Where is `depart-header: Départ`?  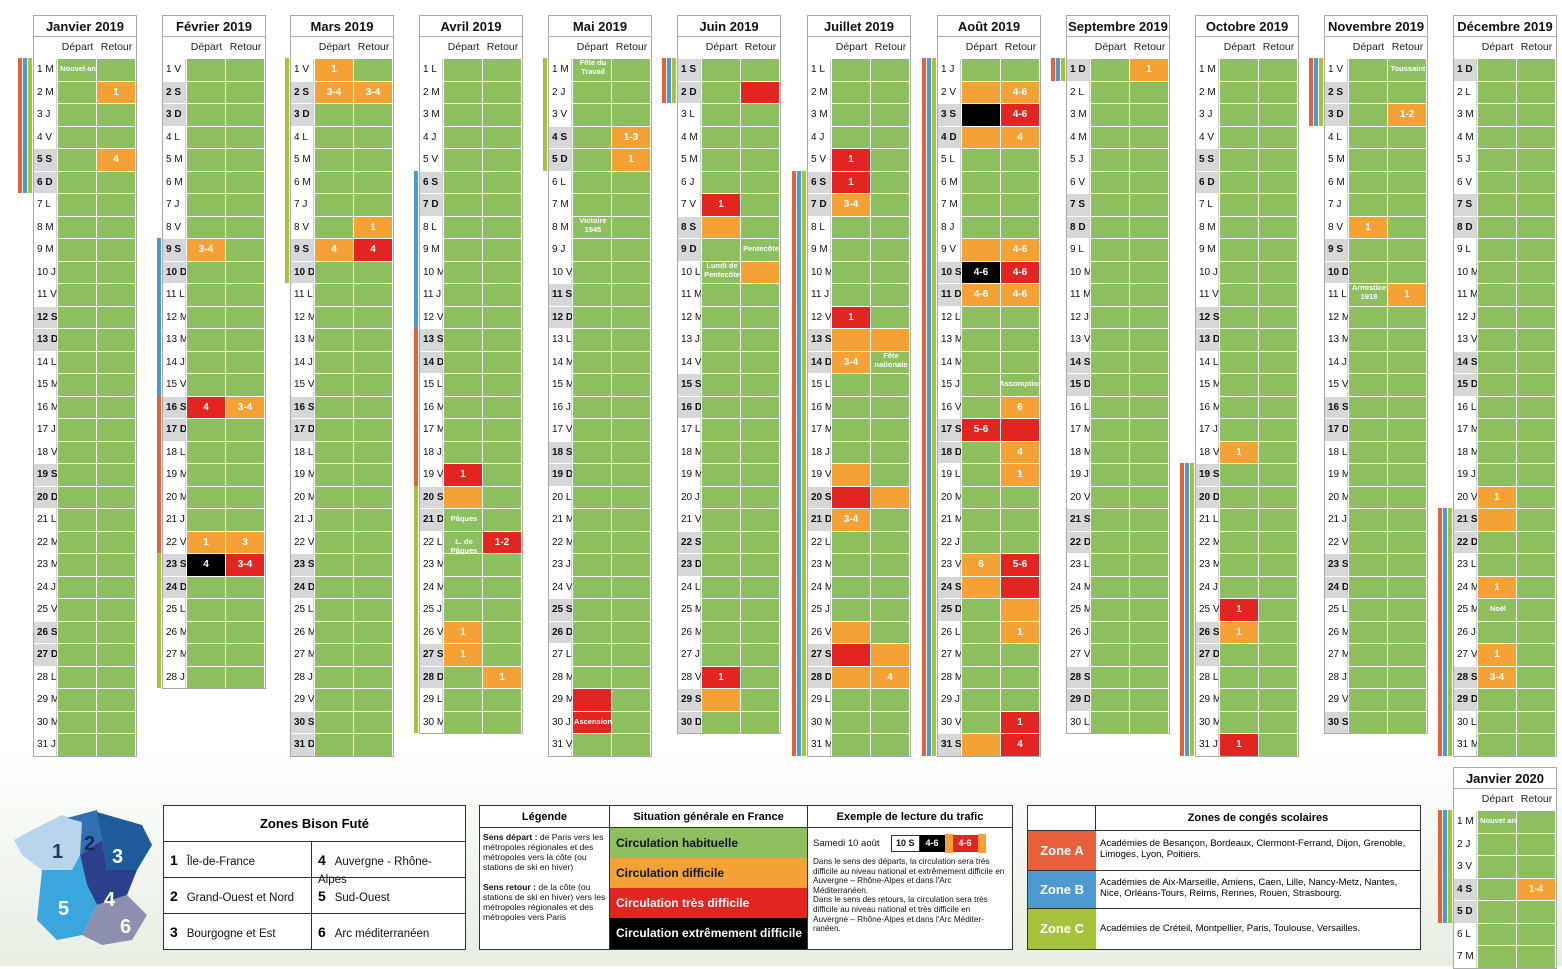
depart-header: Départ is located at coordinates (77, 47).